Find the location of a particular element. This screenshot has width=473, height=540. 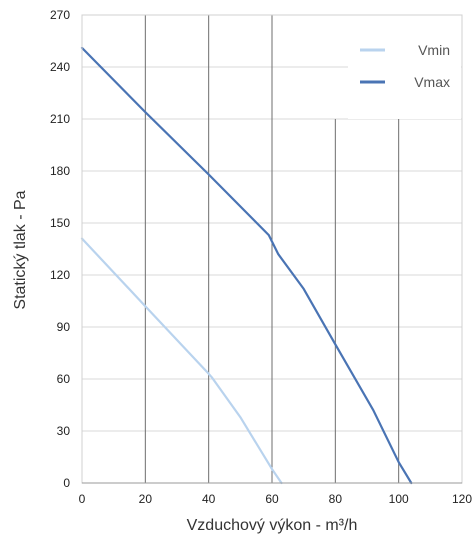

y-tick-label: 30 is located at coordinates (64, 431).